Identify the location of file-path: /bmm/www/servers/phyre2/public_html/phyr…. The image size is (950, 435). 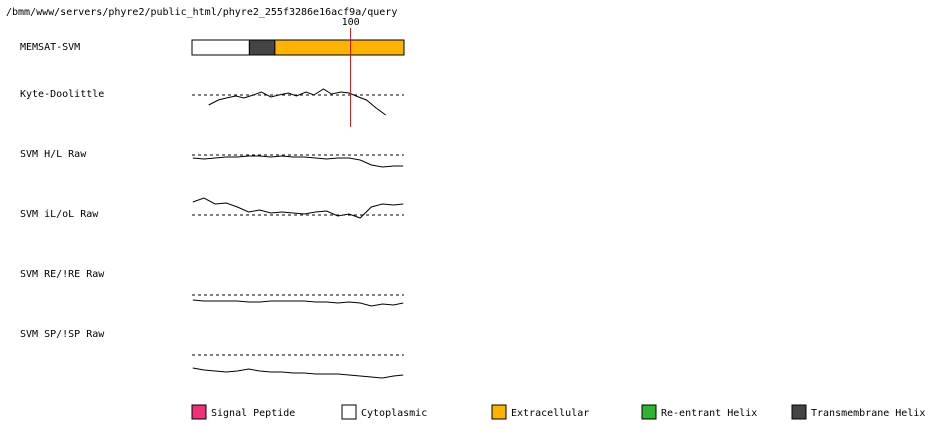
(201, 12).